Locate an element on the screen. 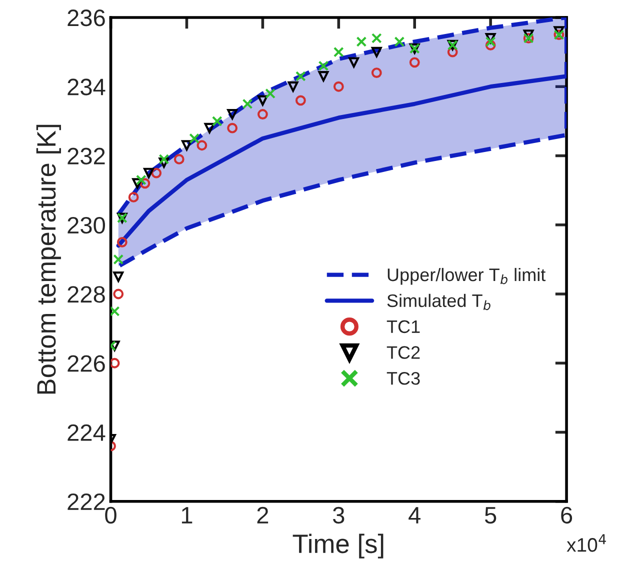  x-tick-label: 2 is located at coordinates (262, 515).